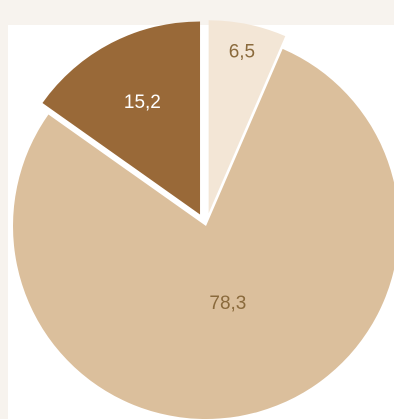 This screenshot has width=394, height=419. Describe the element at coordinates (242, 52) in the screenshot. I see `slice-label-6-5: 6,5` at that location.